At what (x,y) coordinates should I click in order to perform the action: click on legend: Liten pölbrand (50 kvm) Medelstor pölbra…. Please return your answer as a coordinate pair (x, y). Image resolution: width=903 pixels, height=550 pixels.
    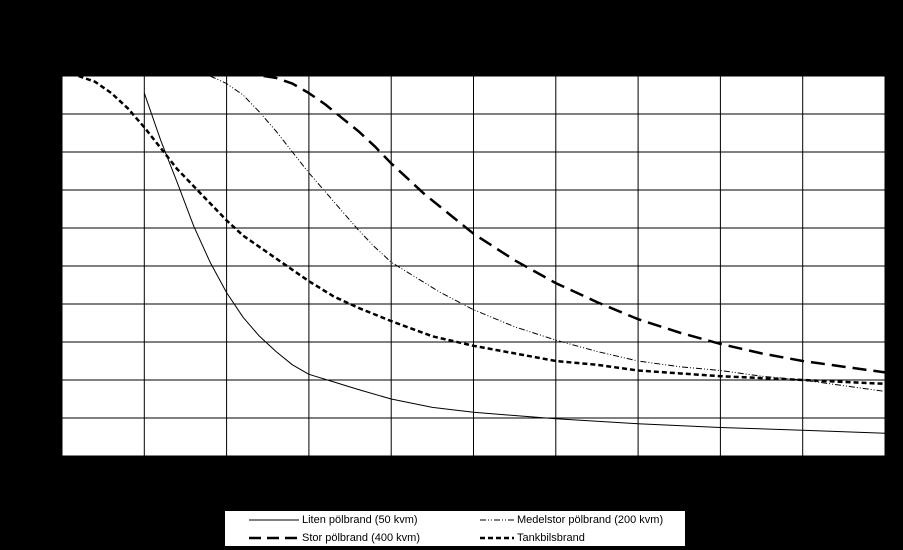
    Looking at the image, I should click on (455, 528).